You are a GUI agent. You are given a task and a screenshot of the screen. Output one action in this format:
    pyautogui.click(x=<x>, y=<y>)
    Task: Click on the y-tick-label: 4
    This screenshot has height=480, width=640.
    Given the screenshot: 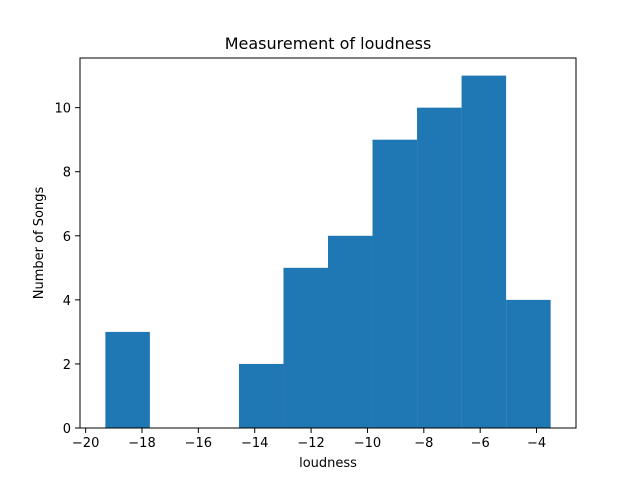 What is the action you would take?
    pyautogui.click(x=67, y=301)
    